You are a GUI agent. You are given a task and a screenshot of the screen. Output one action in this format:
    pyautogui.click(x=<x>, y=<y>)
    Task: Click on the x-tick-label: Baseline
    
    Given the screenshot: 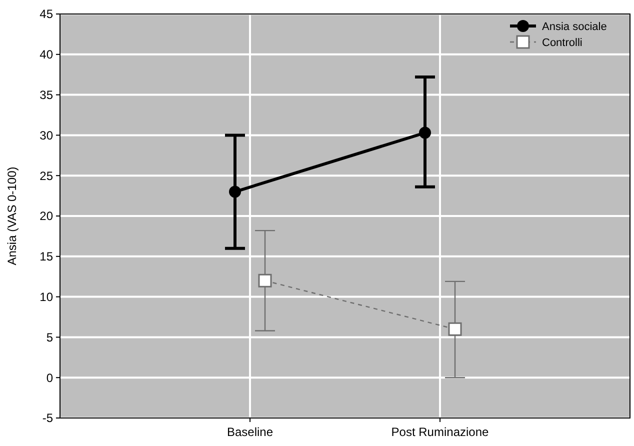 What is the action you would take?
    pyautogui.click(x=250, y=432)
    